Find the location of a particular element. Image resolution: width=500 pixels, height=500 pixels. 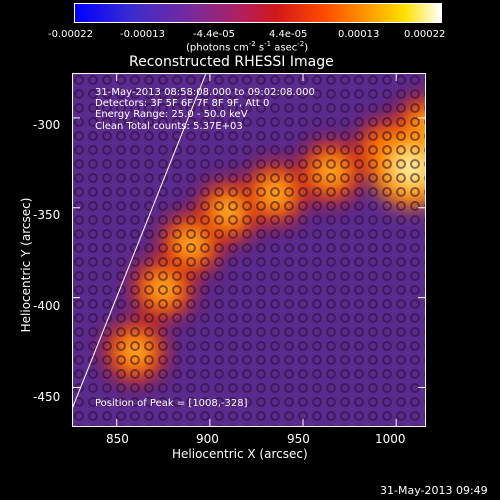

colorbar-tick-0: -0.00022 is located at coordinates (70, 34).